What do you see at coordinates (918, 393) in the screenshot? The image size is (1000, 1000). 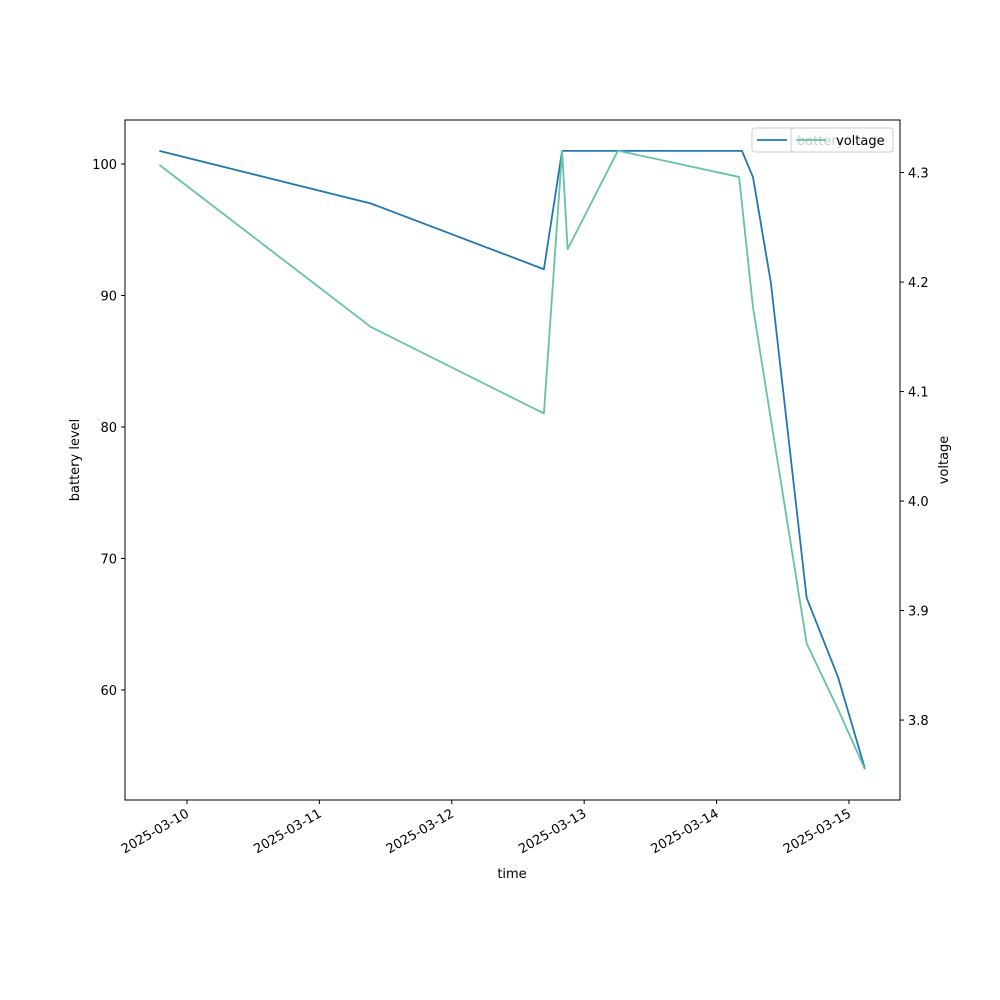 I see `y2-tick-label: 4.1` at bounding box center [918, 393].